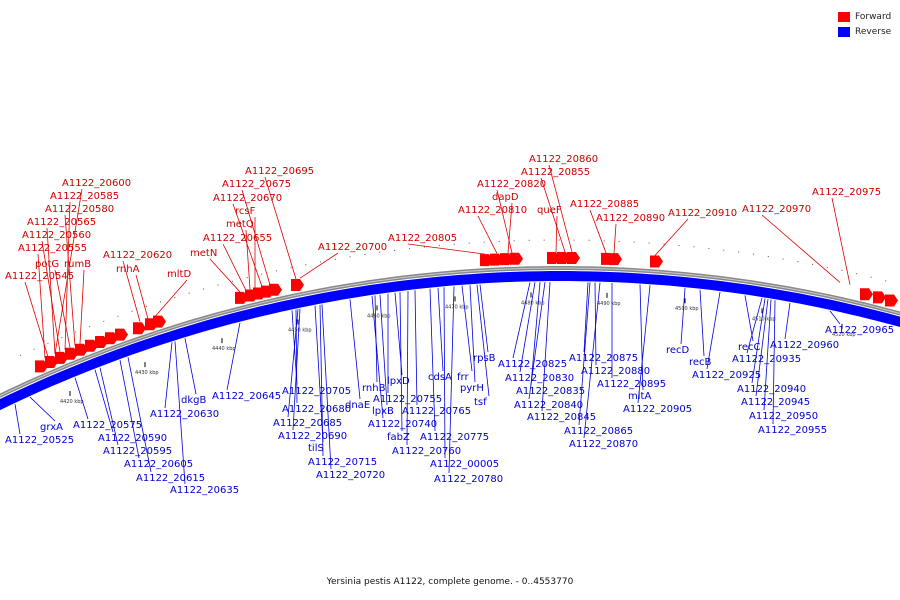  Describe the element at coordinates (245, 211) in the screenshot. I see `forward-gene-label: rcsF` at that location.